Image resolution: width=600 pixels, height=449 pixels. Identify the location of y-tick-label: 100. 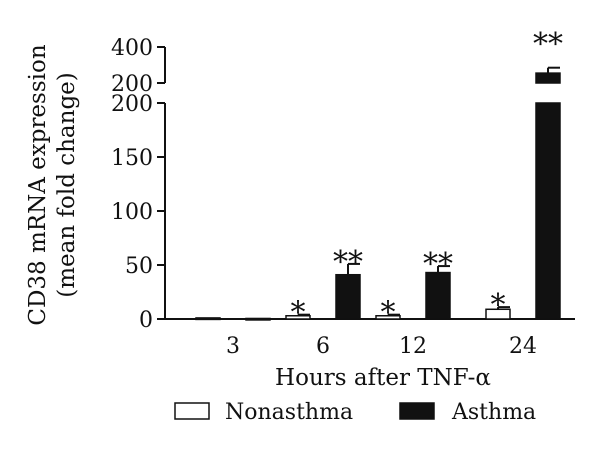
(132, 212).